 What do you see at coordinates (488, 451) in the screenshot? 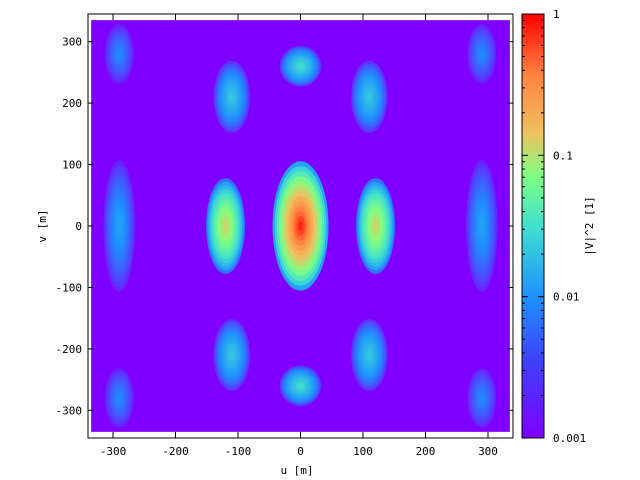
I see `x-tick-label: 300` at bounding box center [488, 451].